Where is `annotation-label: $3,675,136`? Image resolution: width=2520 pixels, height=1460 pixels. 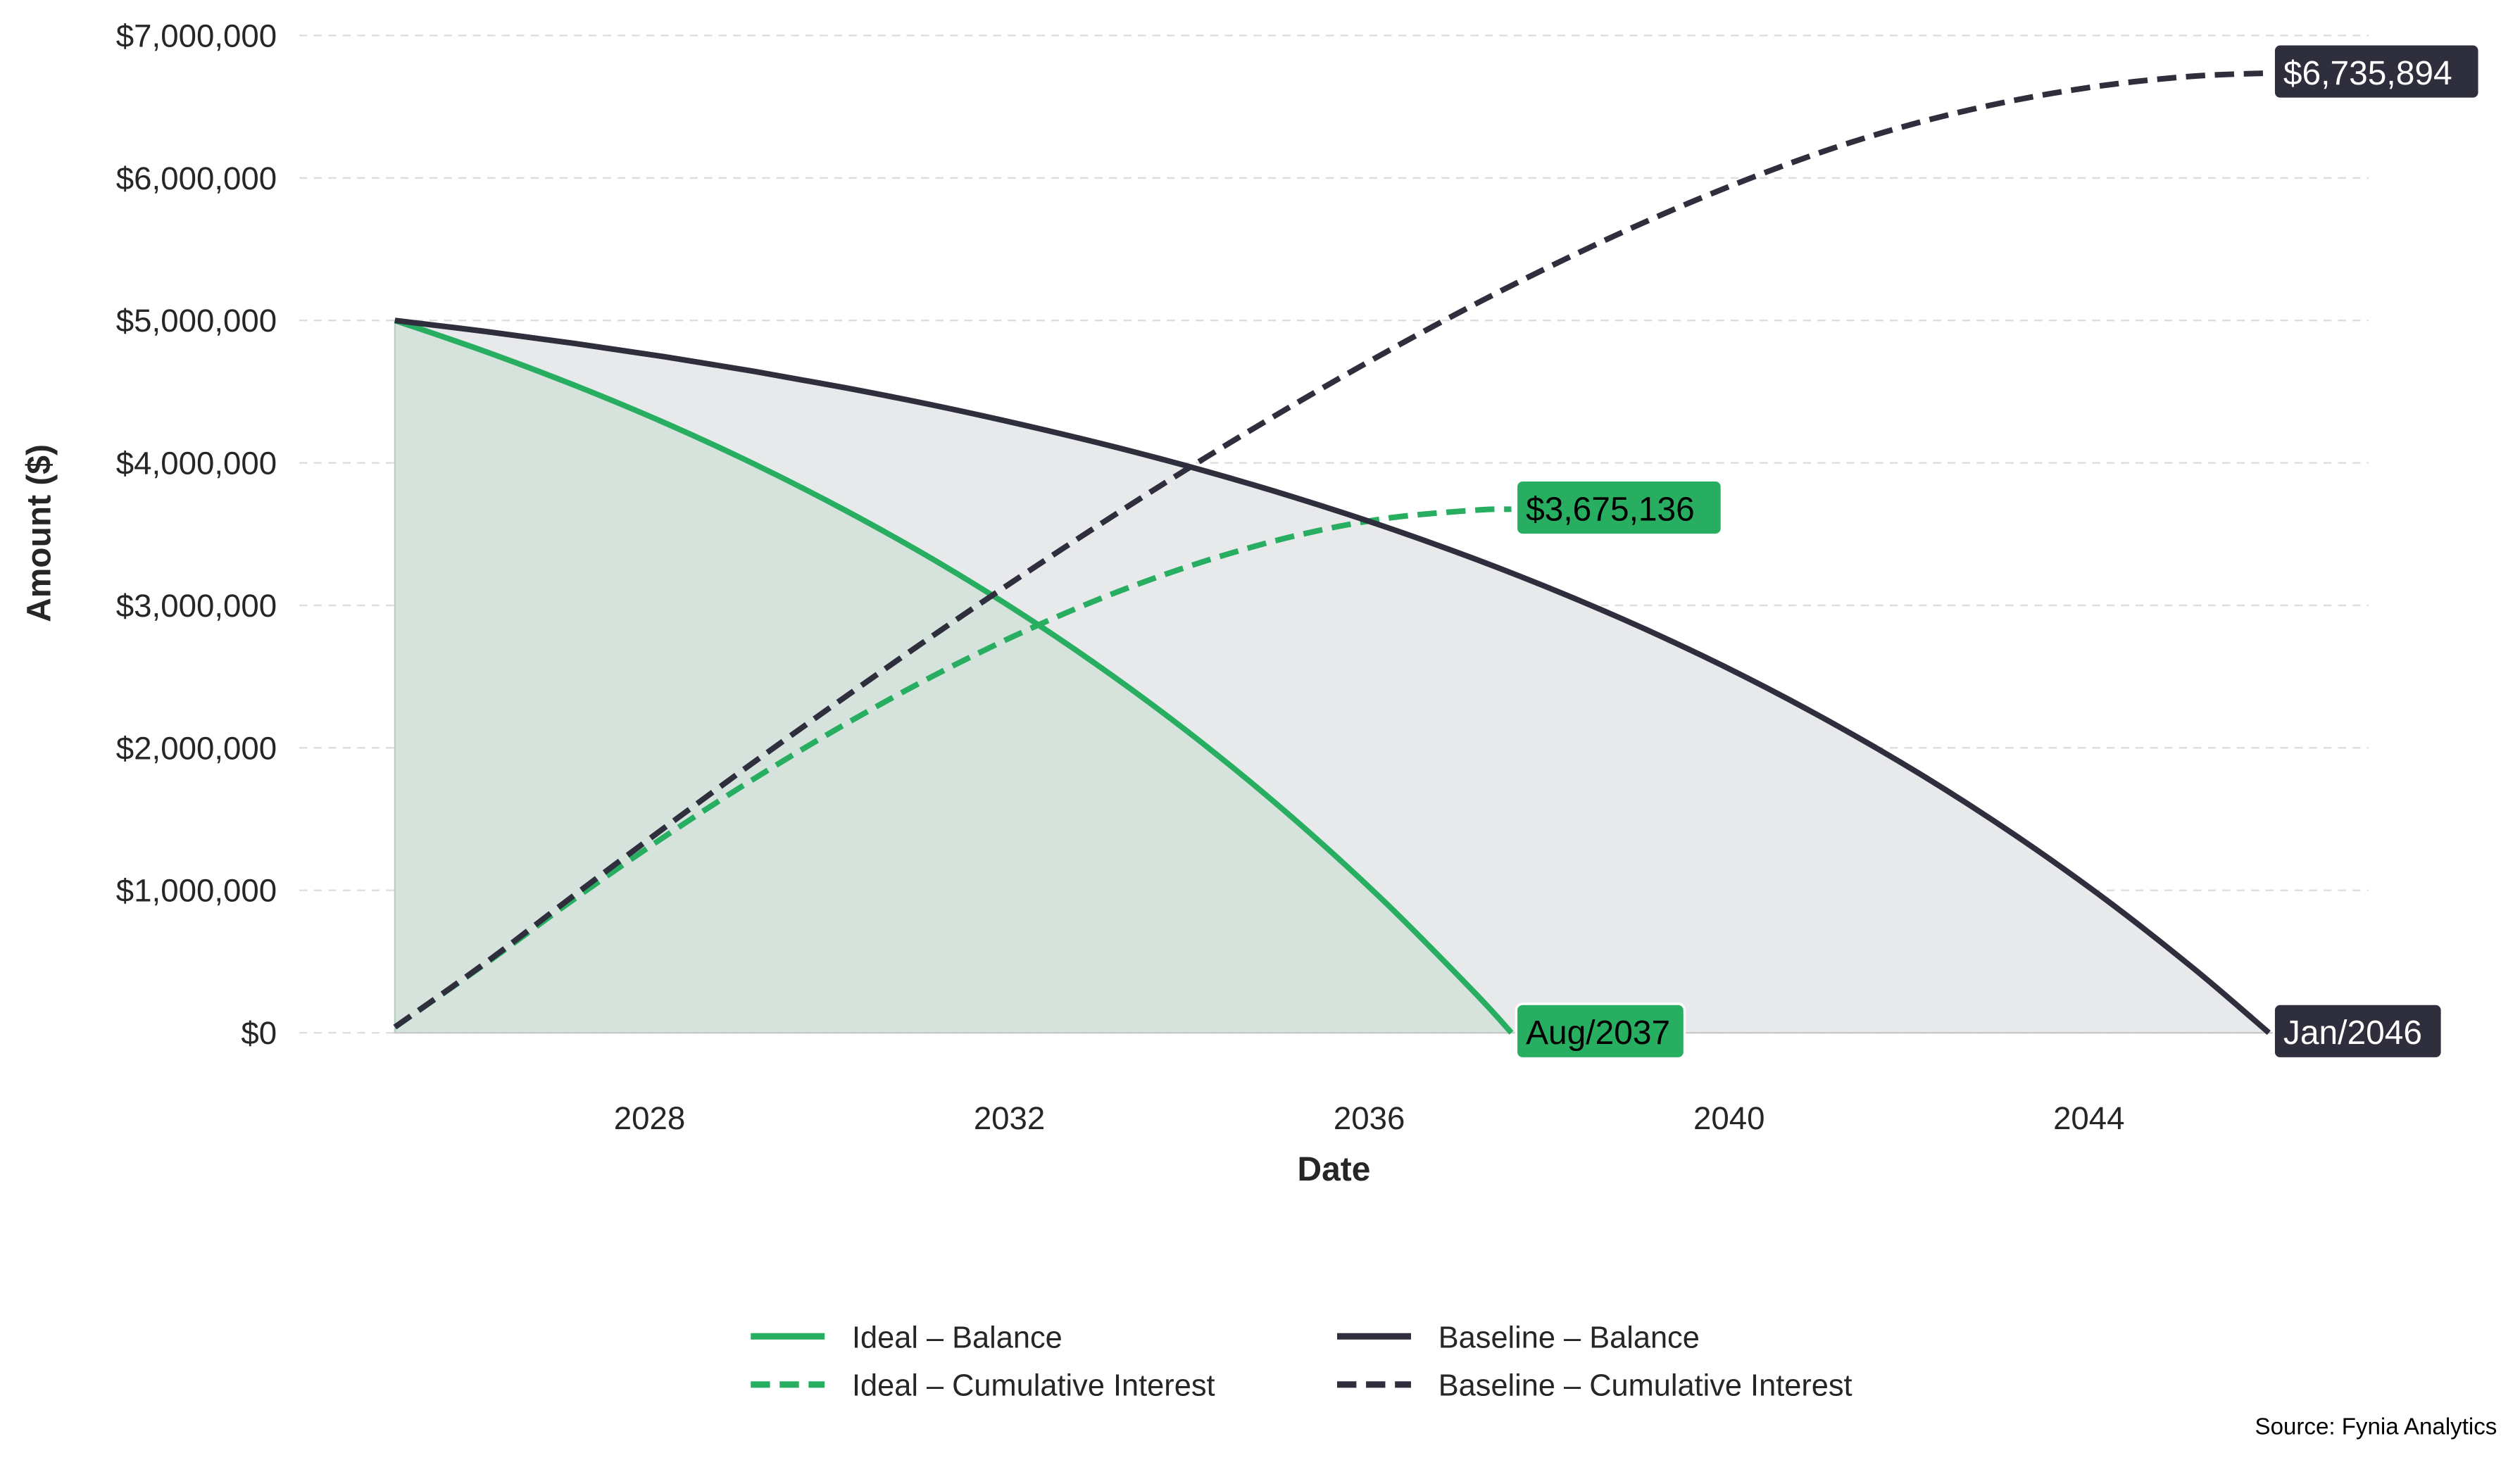
annotation-label: $3,675,136 is located at coordinates (1620, 507).